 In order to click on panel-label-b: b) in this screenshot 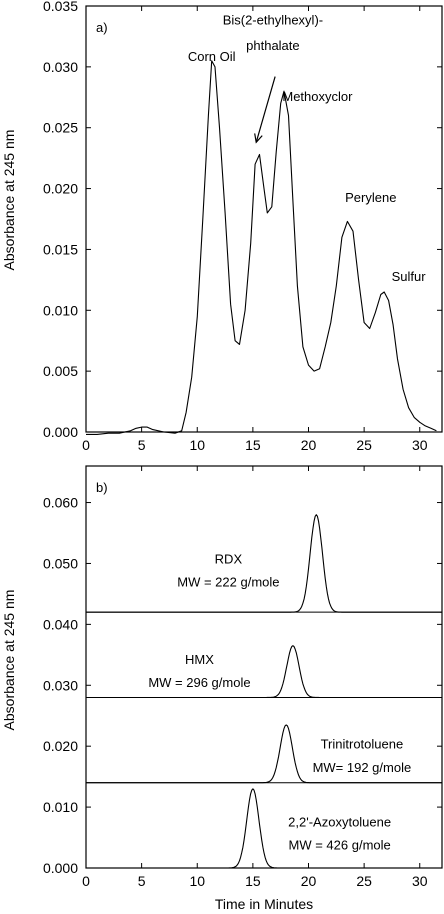, I will do `click(102, 487)`.